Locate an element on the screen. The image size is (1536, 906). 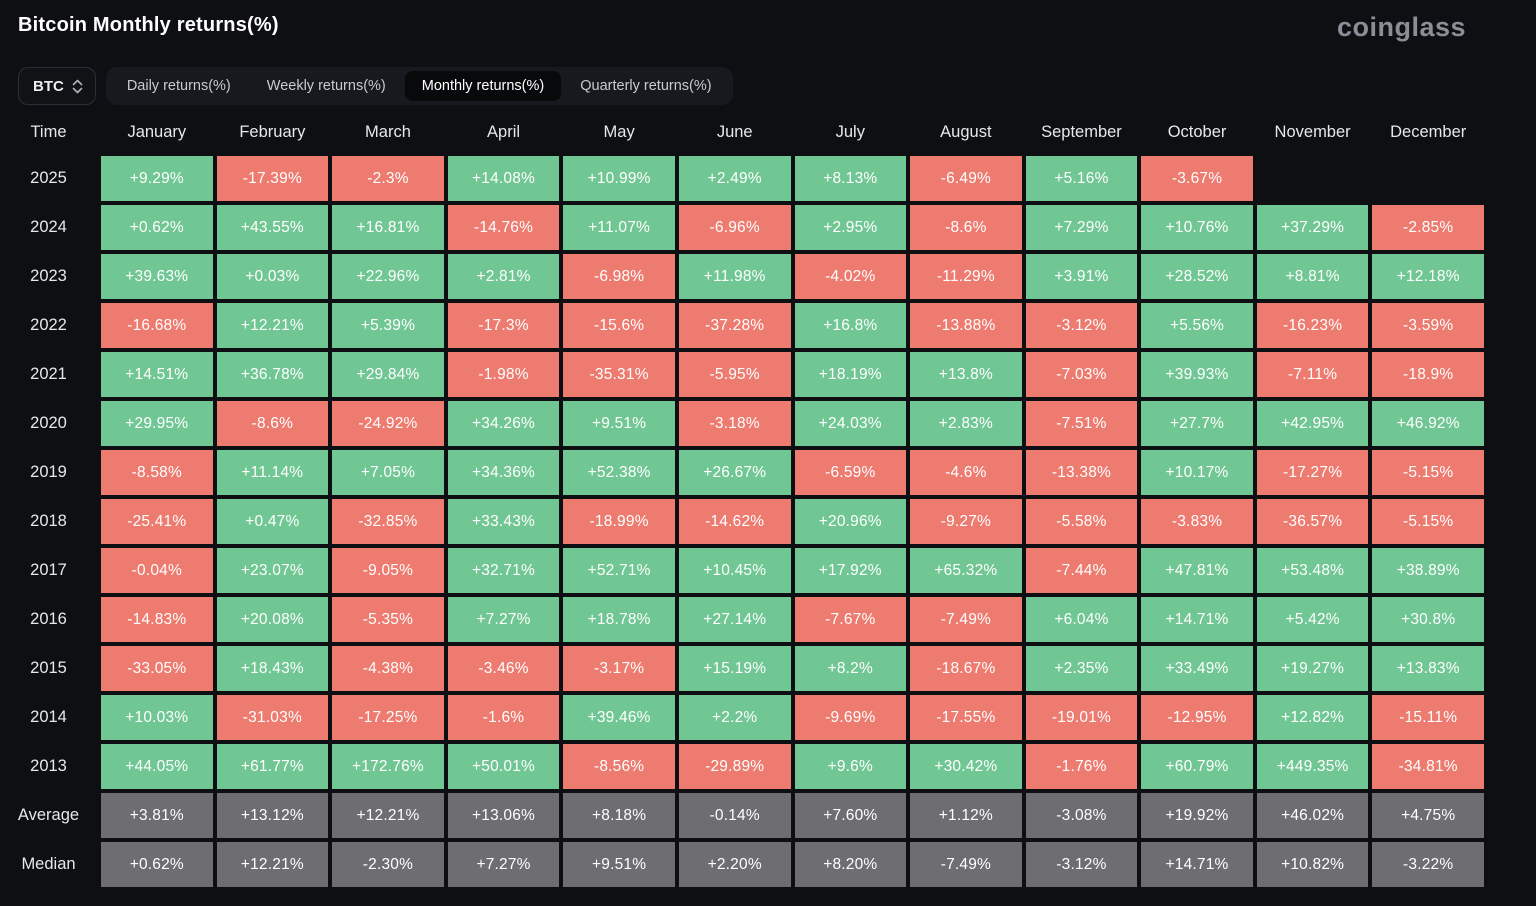
tab-monthly-returns: Monthly returns(%) is located at coordinates (483, 86).